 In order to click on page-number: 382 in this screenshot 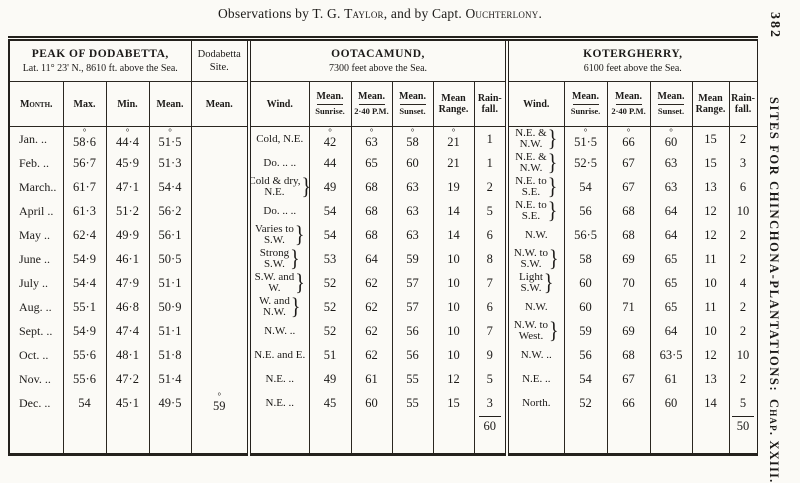, I will do `click(774, 25)`.